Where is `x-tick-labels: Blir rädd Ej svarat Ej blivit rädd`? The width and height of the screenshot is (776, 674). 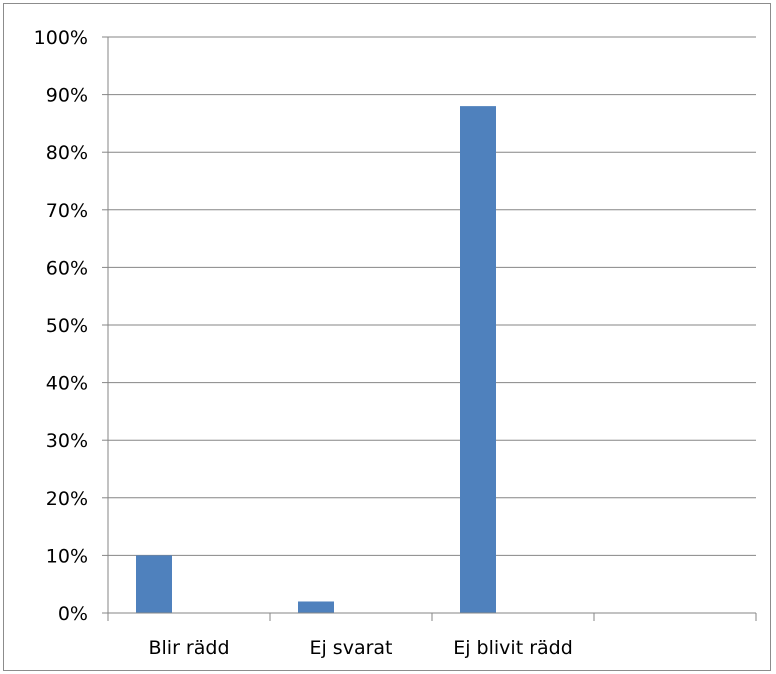 x-tick-labels: Blir rädd Ej svarat Ej blivit rädd is located at coordinates (360, 648).